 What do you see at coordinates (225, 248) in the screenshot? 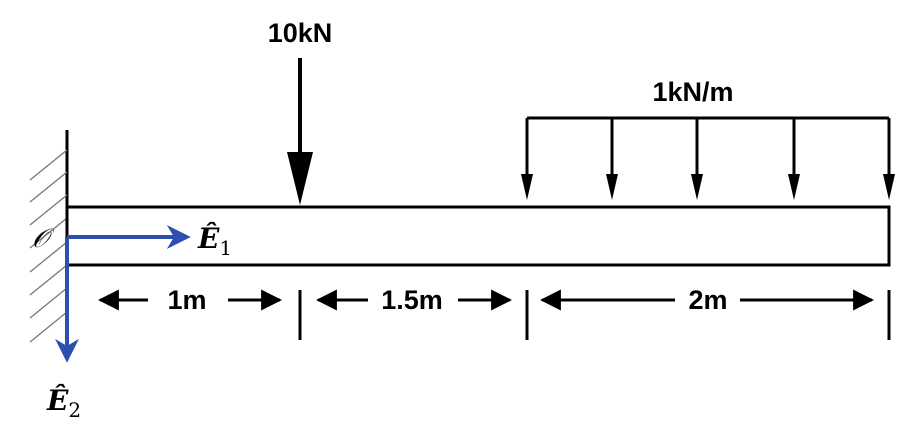
I see `e1-subscript: 1` at bounding box center [225, 248].